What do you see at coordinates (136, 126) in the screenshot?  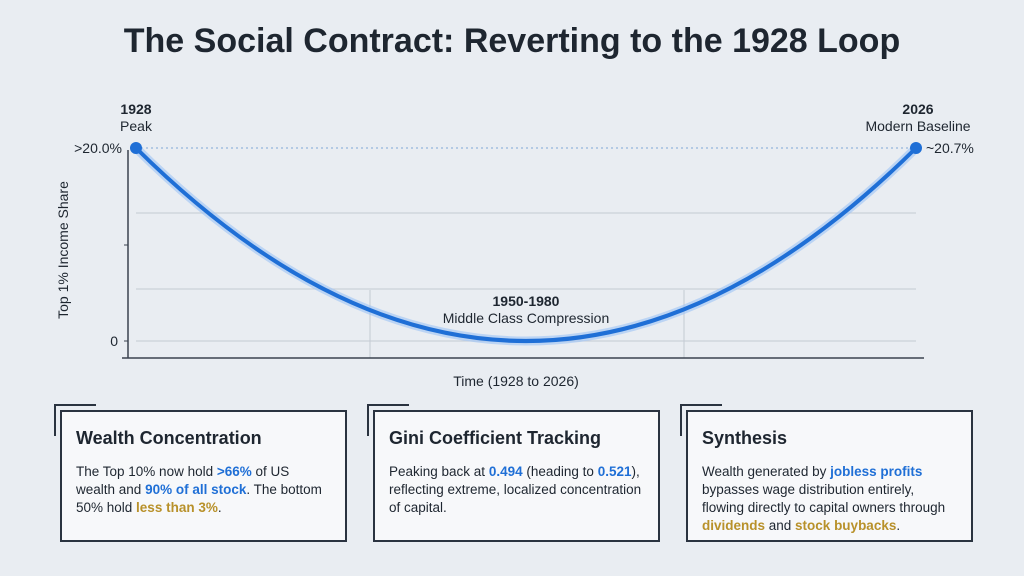 I see `start-label: Peak` at bounding box center [136, 126].